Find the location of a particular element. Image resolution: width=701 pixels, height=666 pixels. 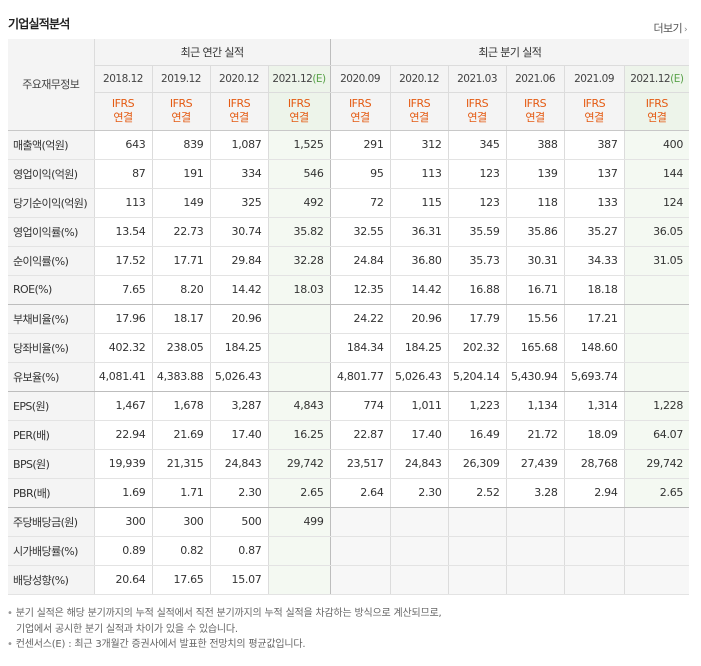

table-cell: 291 is located at coordinates (360, 145).